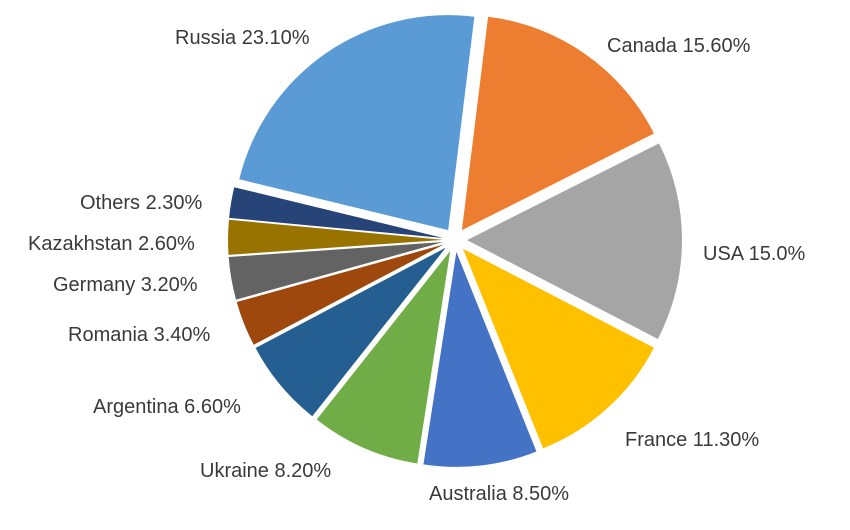  What do you see at coordinates (679, 46) in the screenshot?
I see `label-canada: Canada 15.60%` at bounding box center [679, 46].